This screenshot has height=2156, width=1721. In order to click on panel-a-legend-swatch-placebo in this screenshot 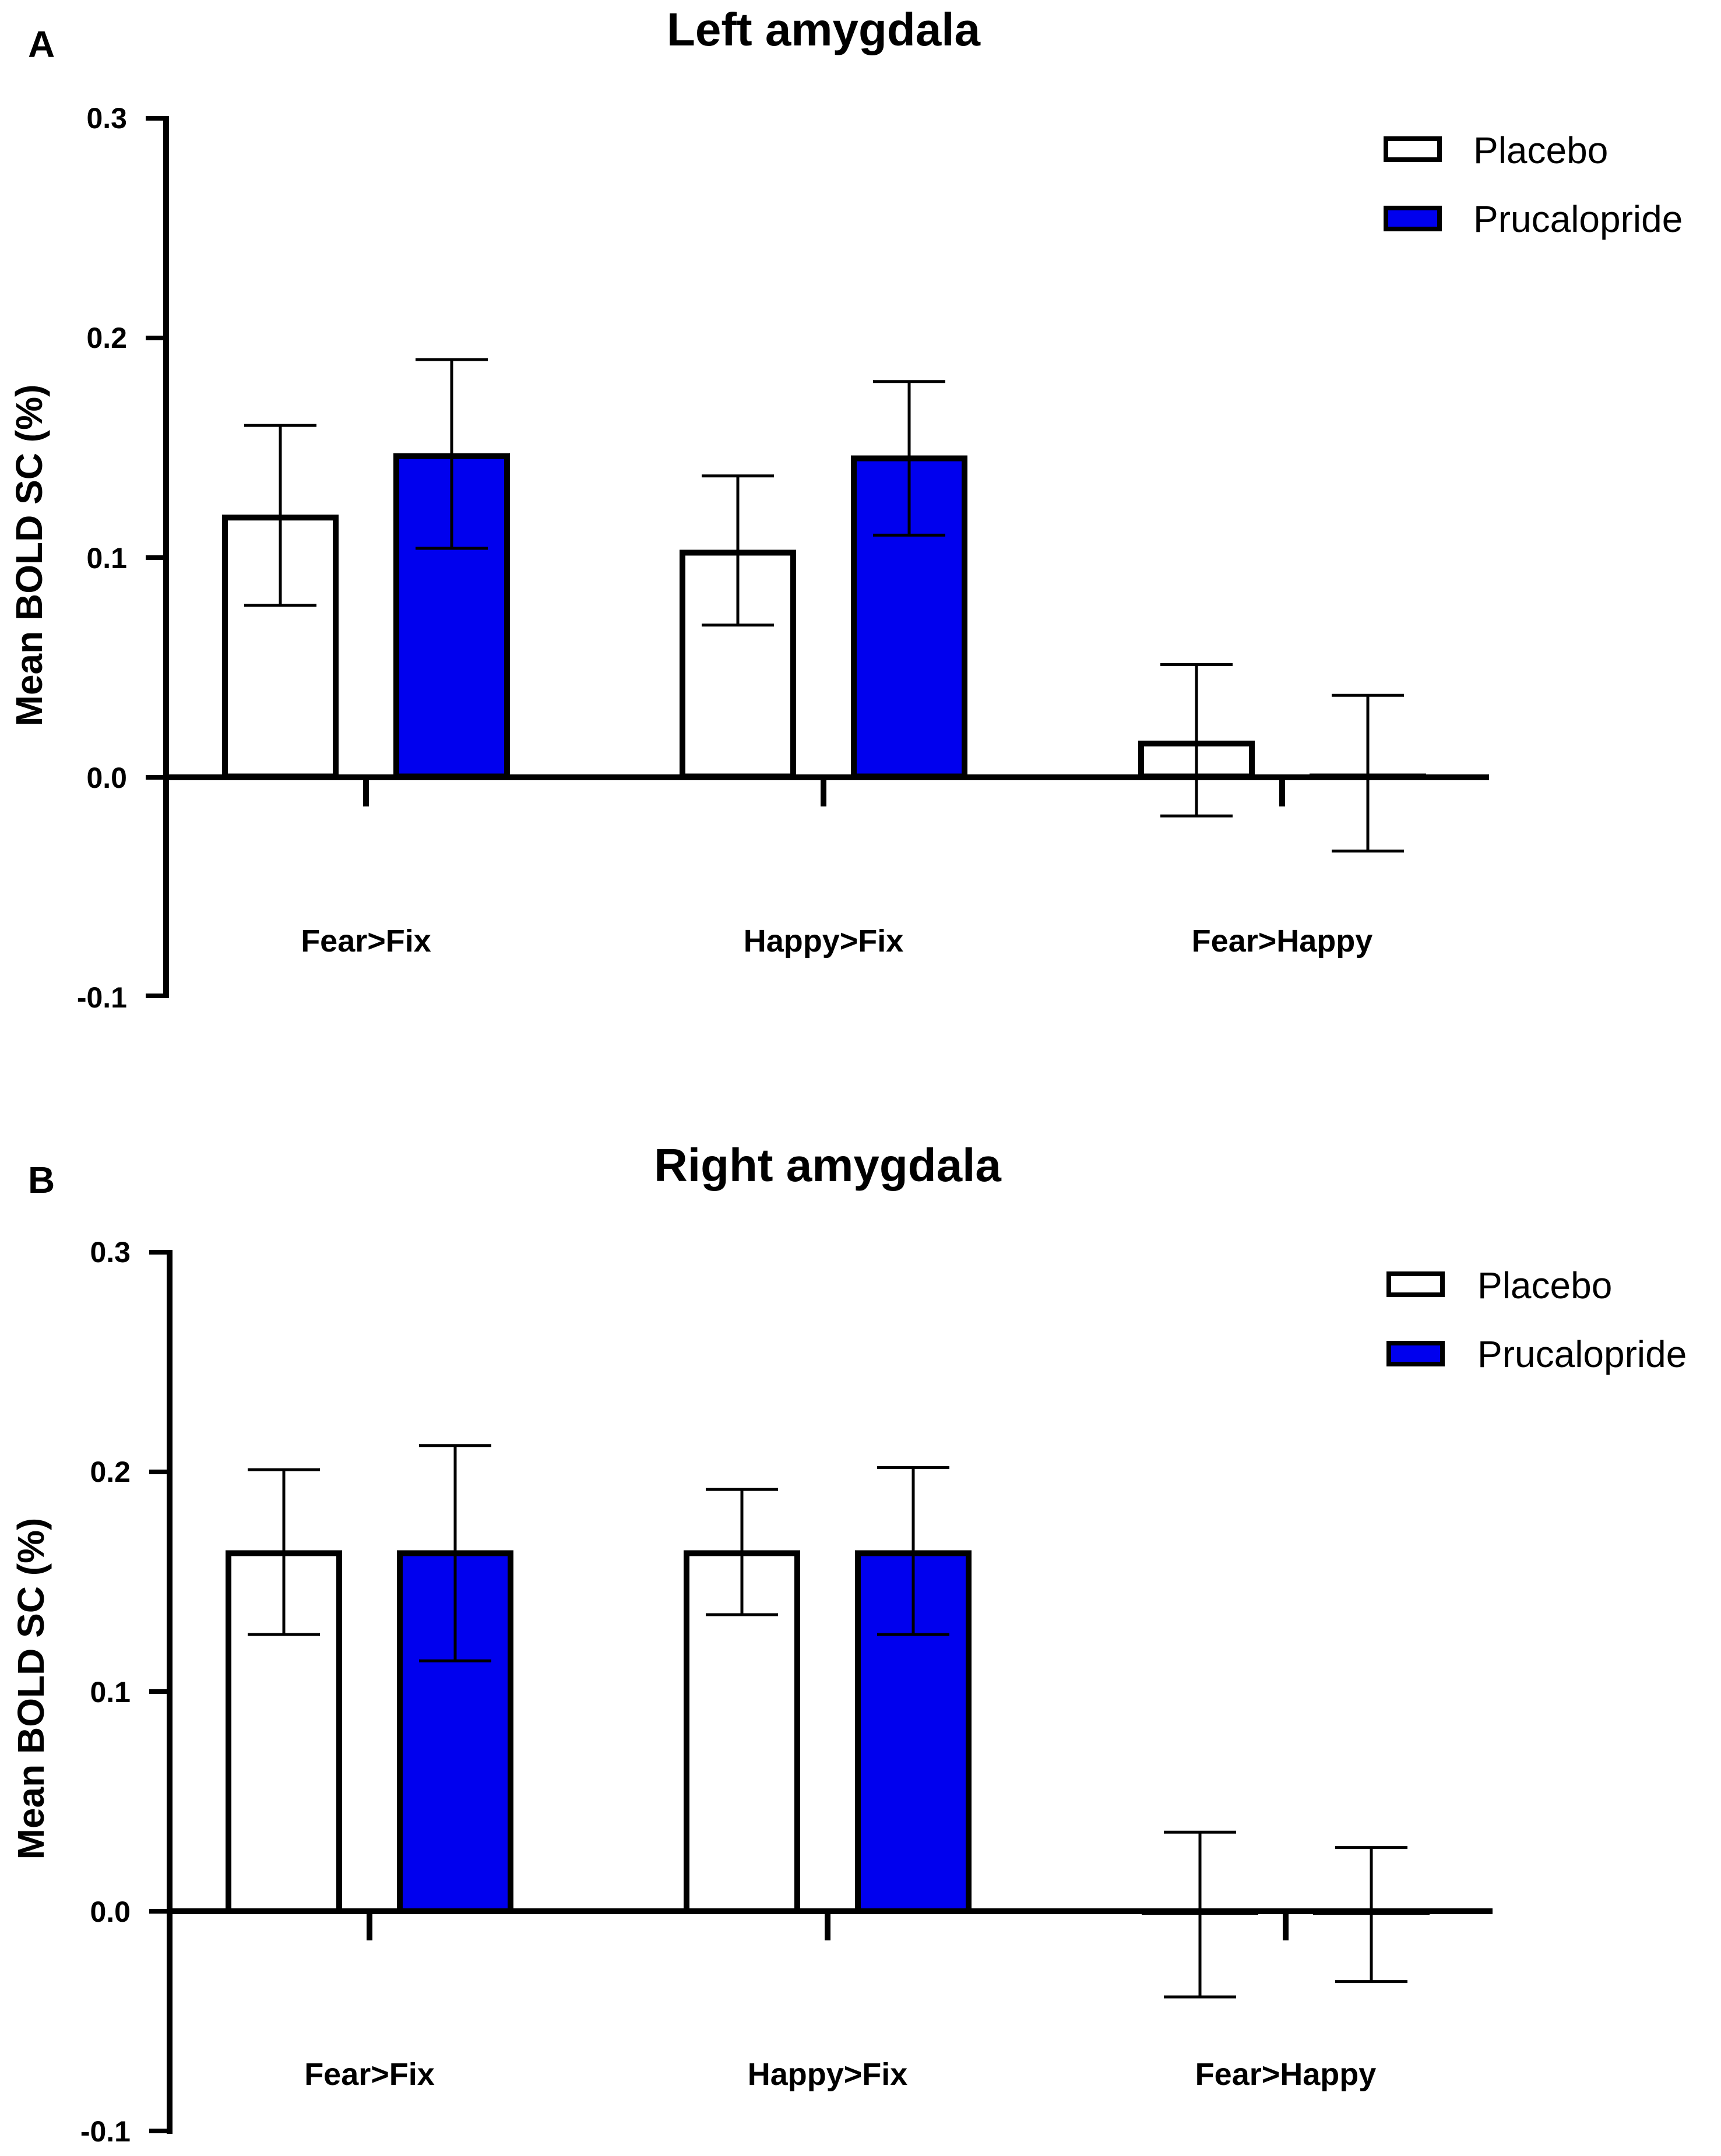, I will do `click(1413, 149)`.